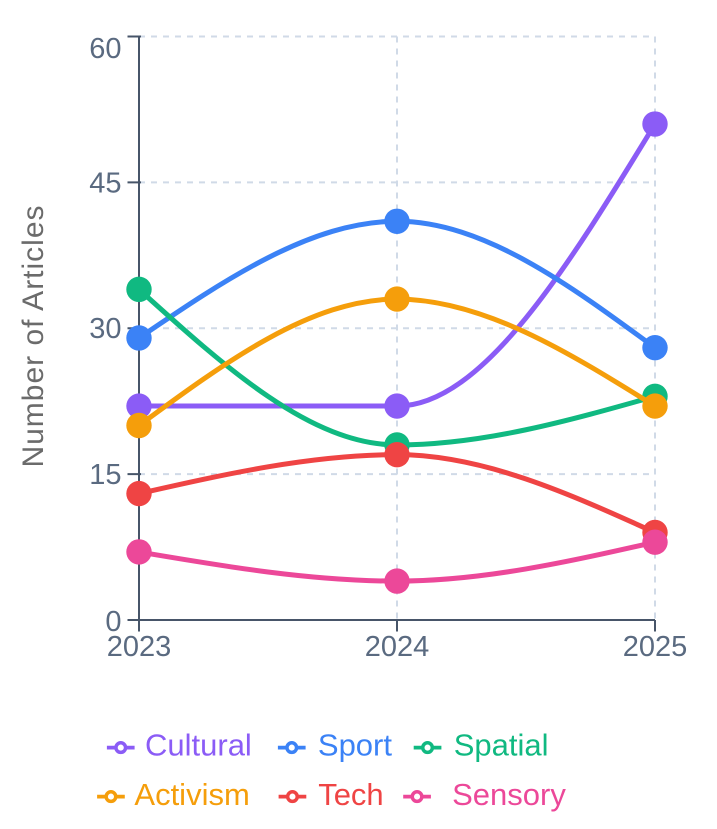  I want to click on svg-text: Activism, so click(191, 794).